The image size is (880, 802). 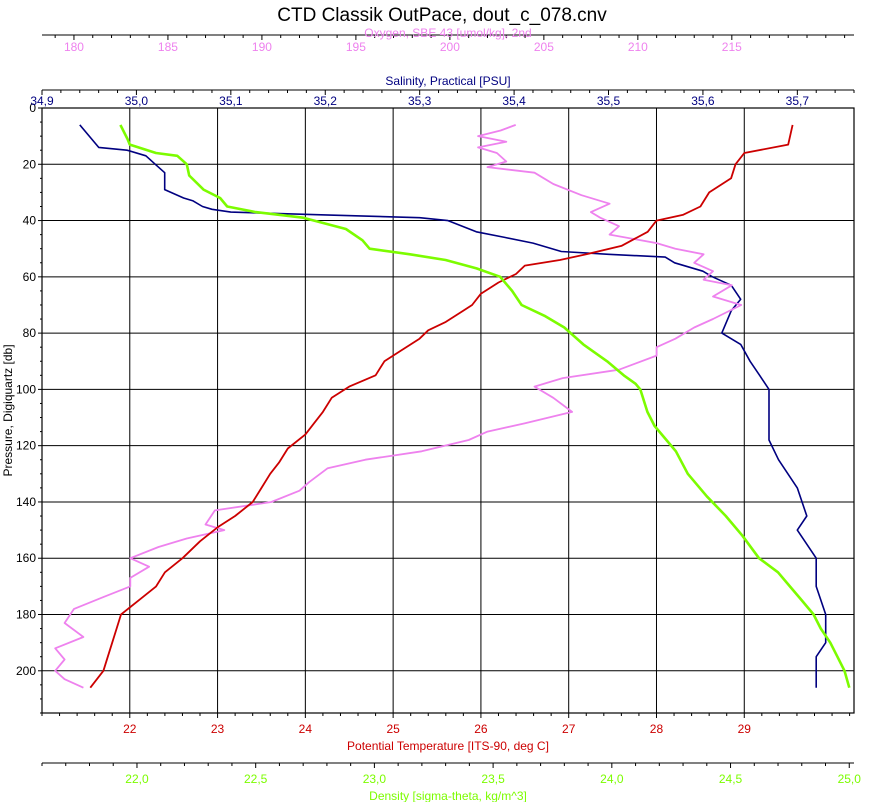 I want to click on x-tick-label-density: 23,0, so click(x=375, y=779).